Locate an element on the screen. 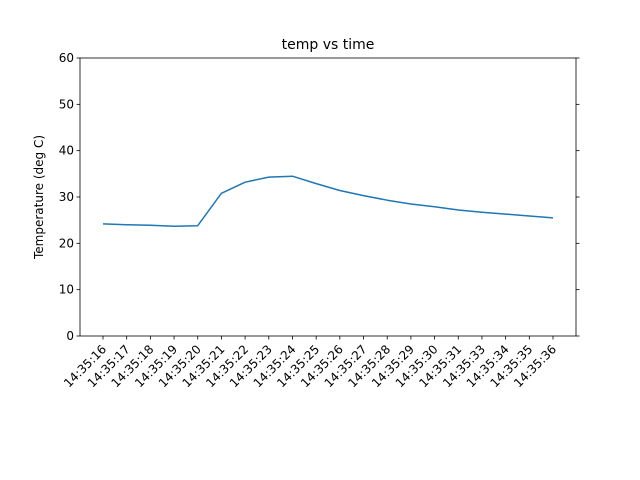 Image resolution: width=640 pixels, height=480 pixels. temperature-line is located at coordinates (328, 201).